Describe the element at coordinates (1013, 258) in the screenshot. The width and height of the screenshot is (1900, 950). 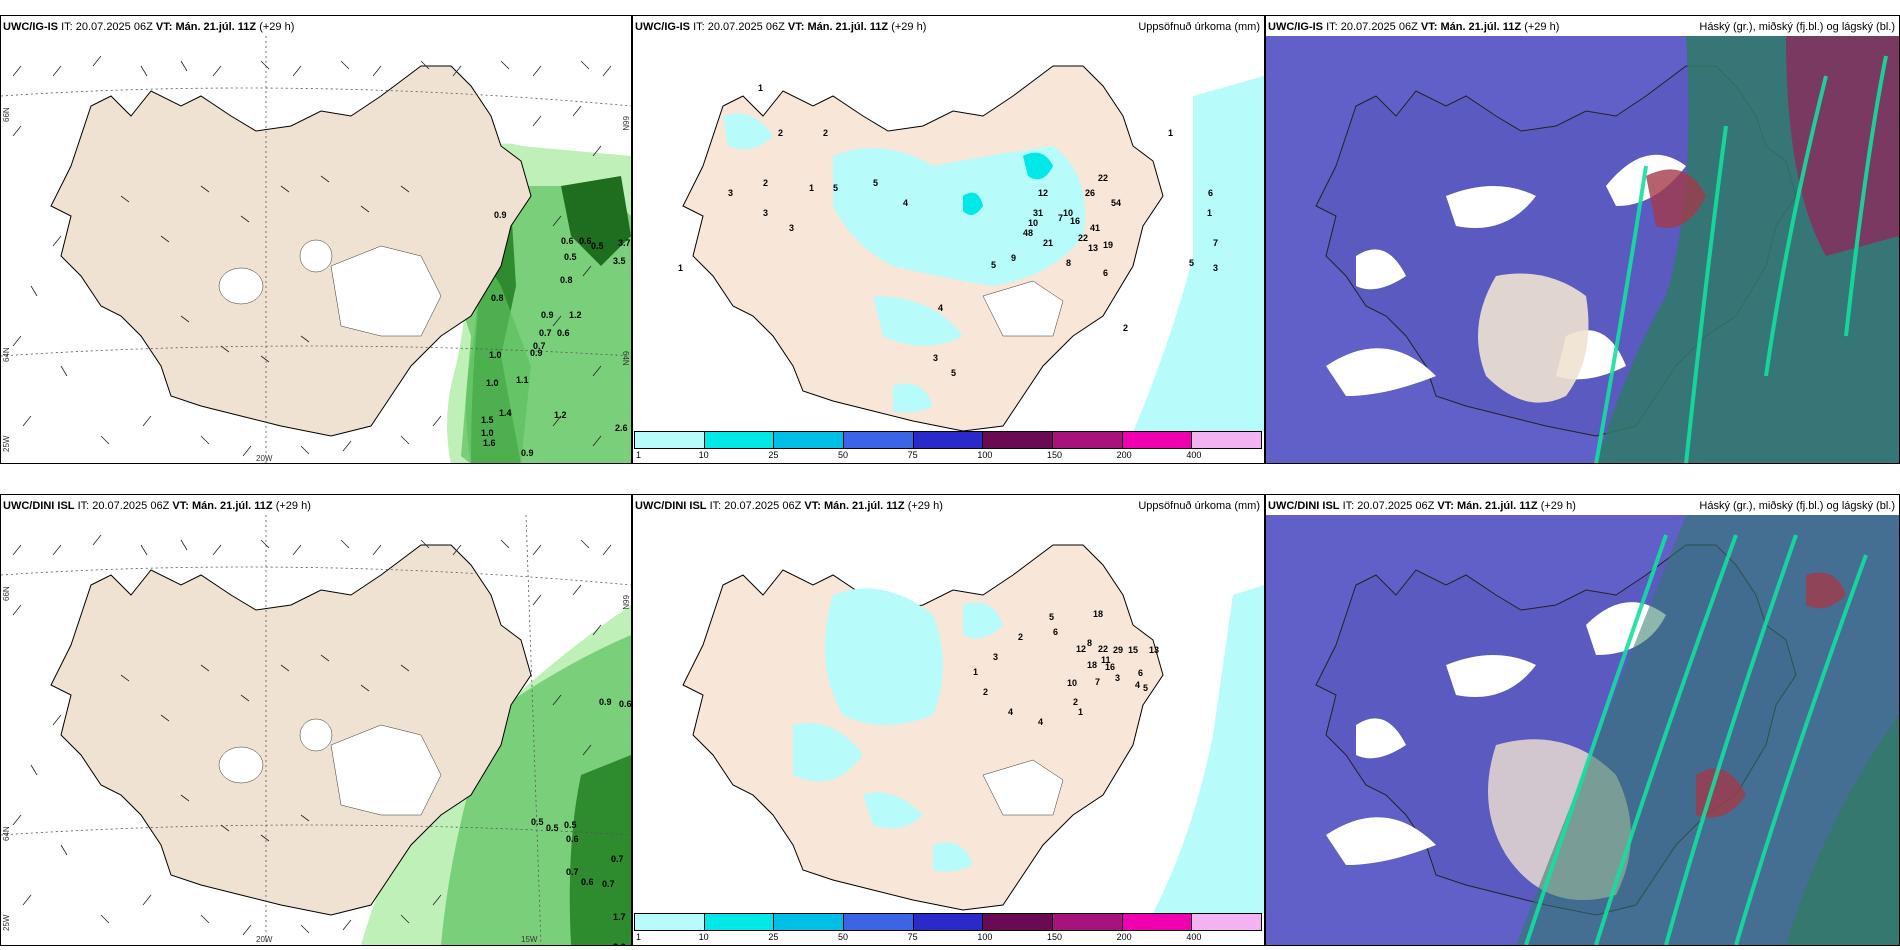
I see `precip-value-label: 9` at that location.